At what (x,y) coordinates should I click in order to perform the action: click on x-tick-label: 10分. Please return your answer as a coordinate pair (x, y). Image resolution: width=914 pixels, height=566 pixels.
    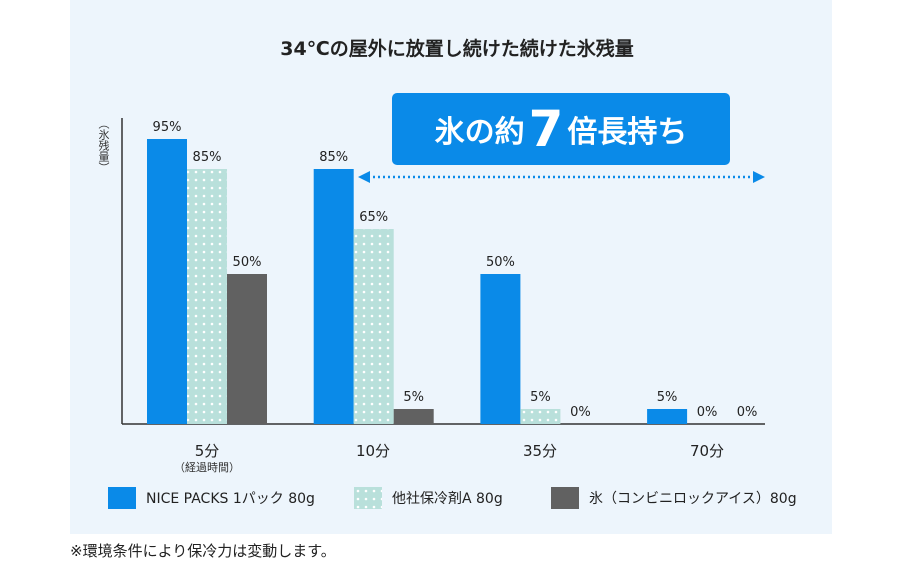
    Looking at the image, I should click on (373, 451).